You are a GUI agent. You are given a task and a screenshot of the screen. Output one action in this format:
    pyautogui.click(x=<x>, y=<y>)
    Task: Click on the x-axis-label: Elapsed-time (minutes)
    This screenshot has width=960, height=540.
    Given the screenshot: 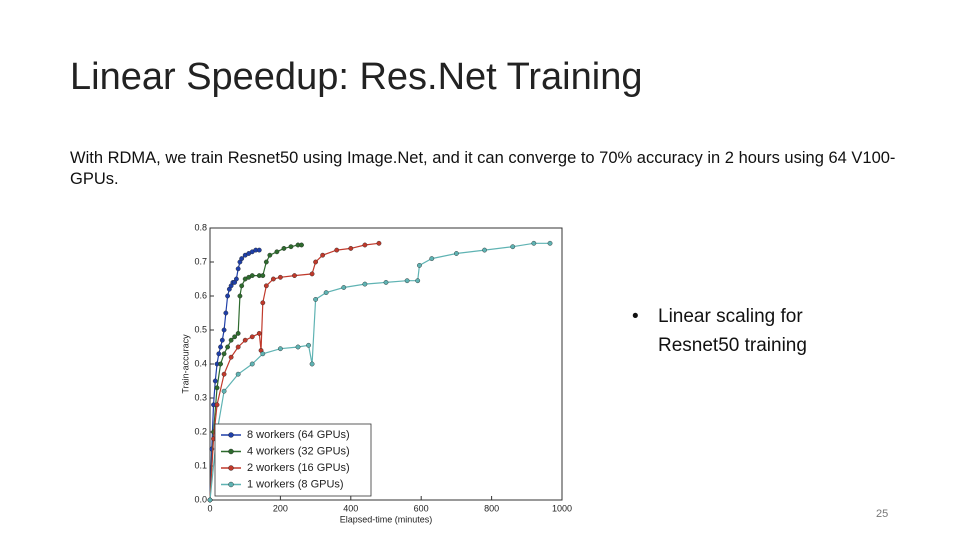 What is the action you would take?
    pyautogui.click(x=386, y=519)
    